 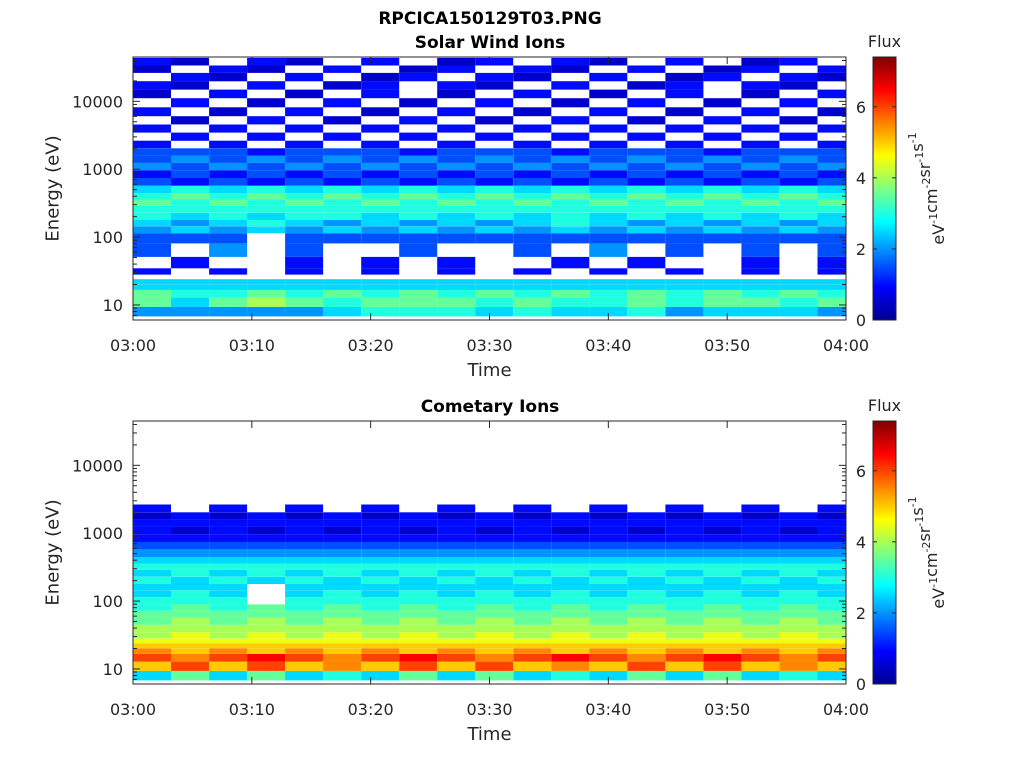 What do you see at coordinates (608, 709) in the screenshot?
I see `x-tick-label: 03:40` at bounding box center [608, 709].